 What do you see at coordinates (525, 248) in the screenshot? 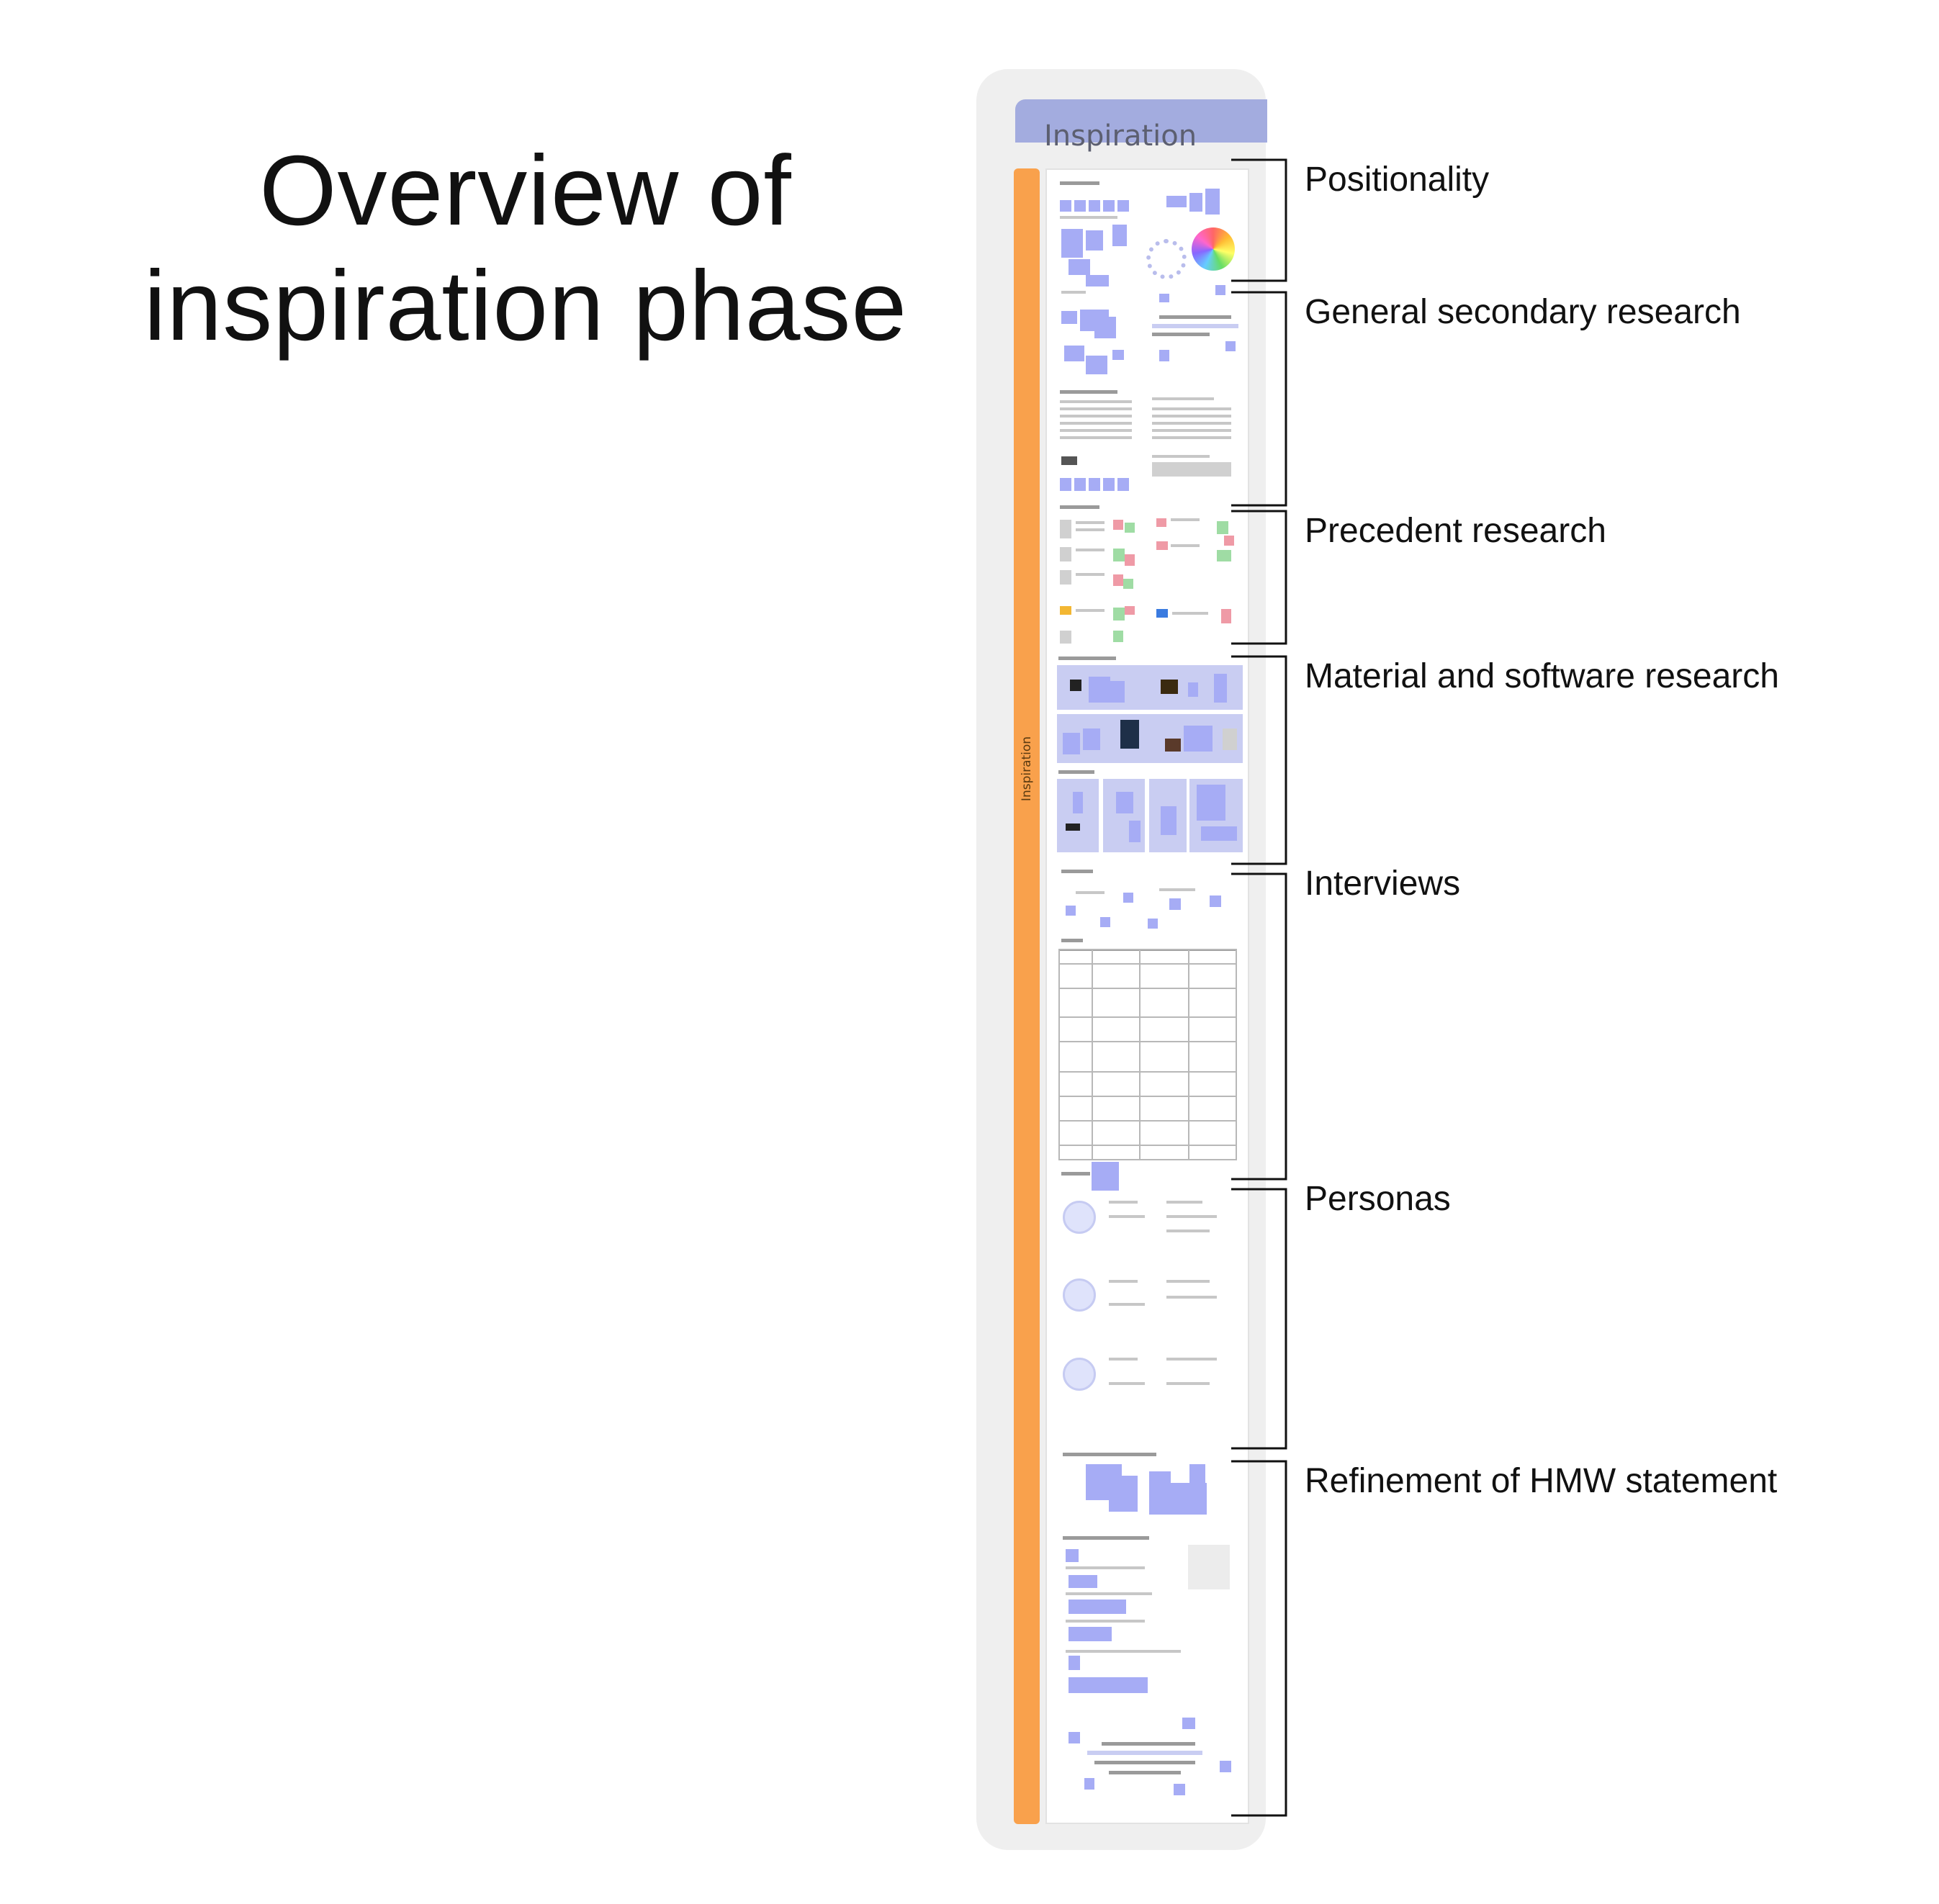
I see `page-title: Overview of inspiration phase` at bounding box center [525, 248].